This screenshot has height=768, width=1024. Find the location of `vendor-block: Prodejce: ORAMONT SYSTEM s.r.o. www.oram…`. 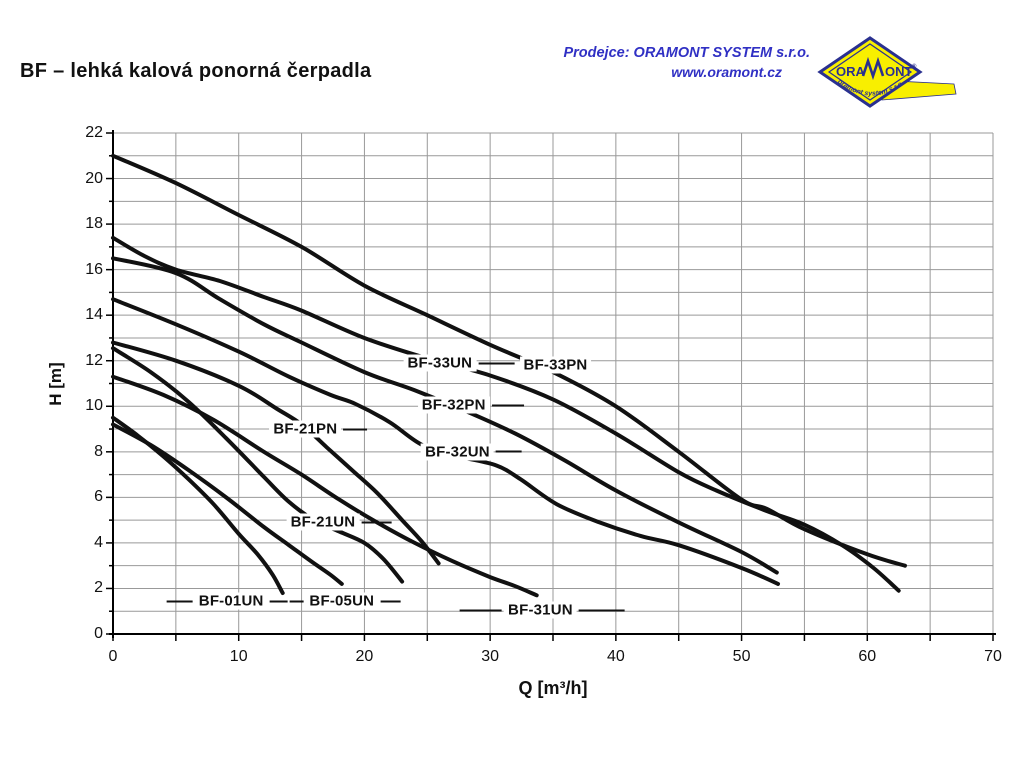

vendor-block: Prodejce: ORAMONT SYSTEM s.r.o. www.oram… is located at coordinates (685, 62).